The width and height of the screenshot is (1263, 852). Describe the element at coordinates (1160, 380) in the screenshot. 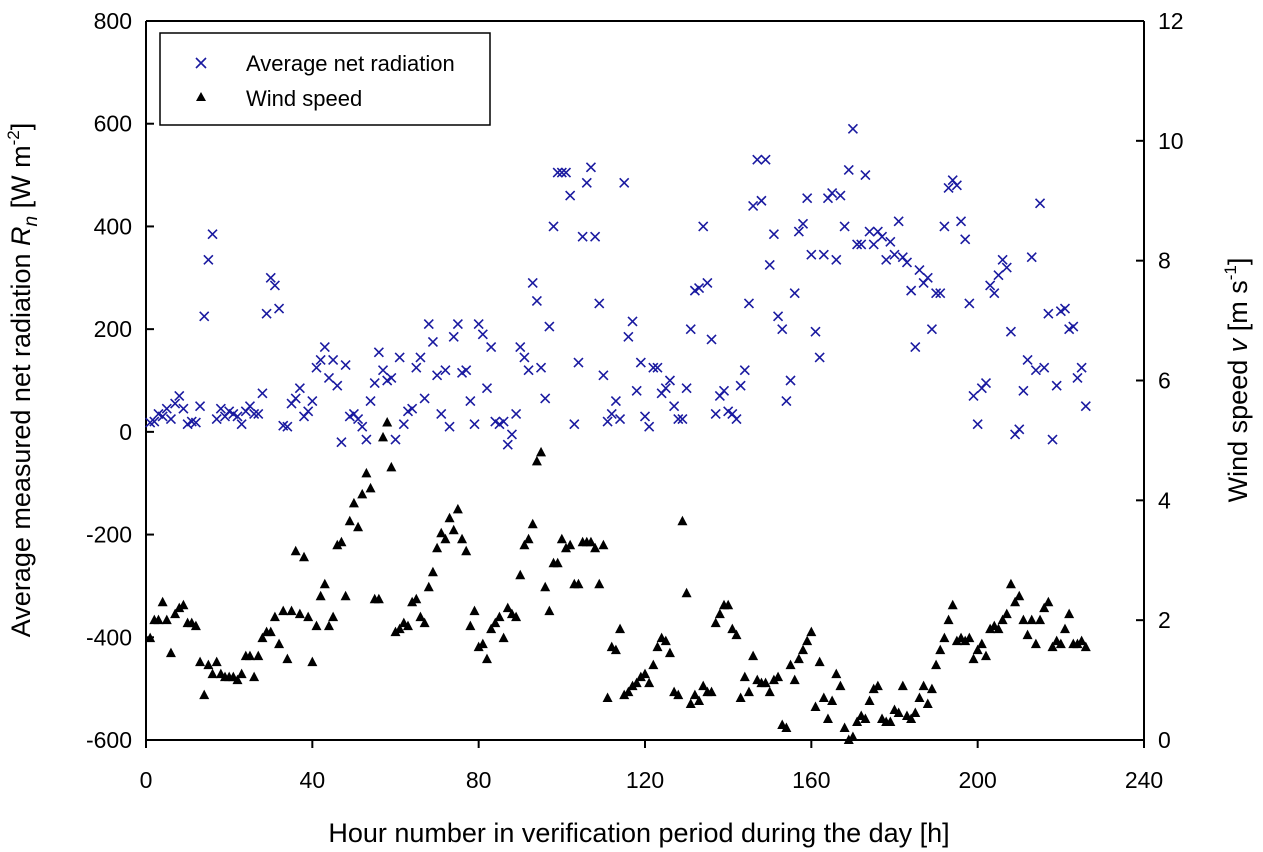

I see `right-axis-ticks: 0 2 4 6 8 10 12` at that location.